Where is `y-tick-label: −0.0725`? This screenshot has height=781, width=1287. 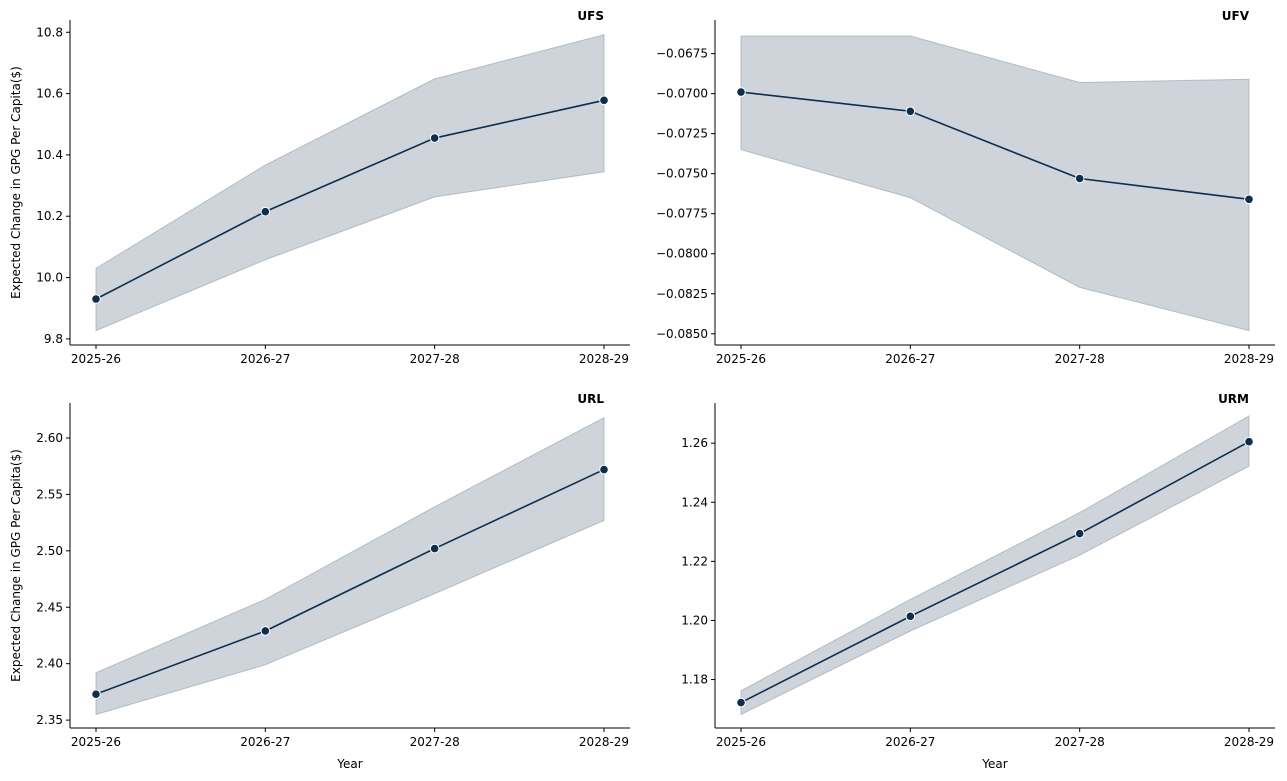
y-tick-label: −0.0725 is located at coordinates (682, 134).